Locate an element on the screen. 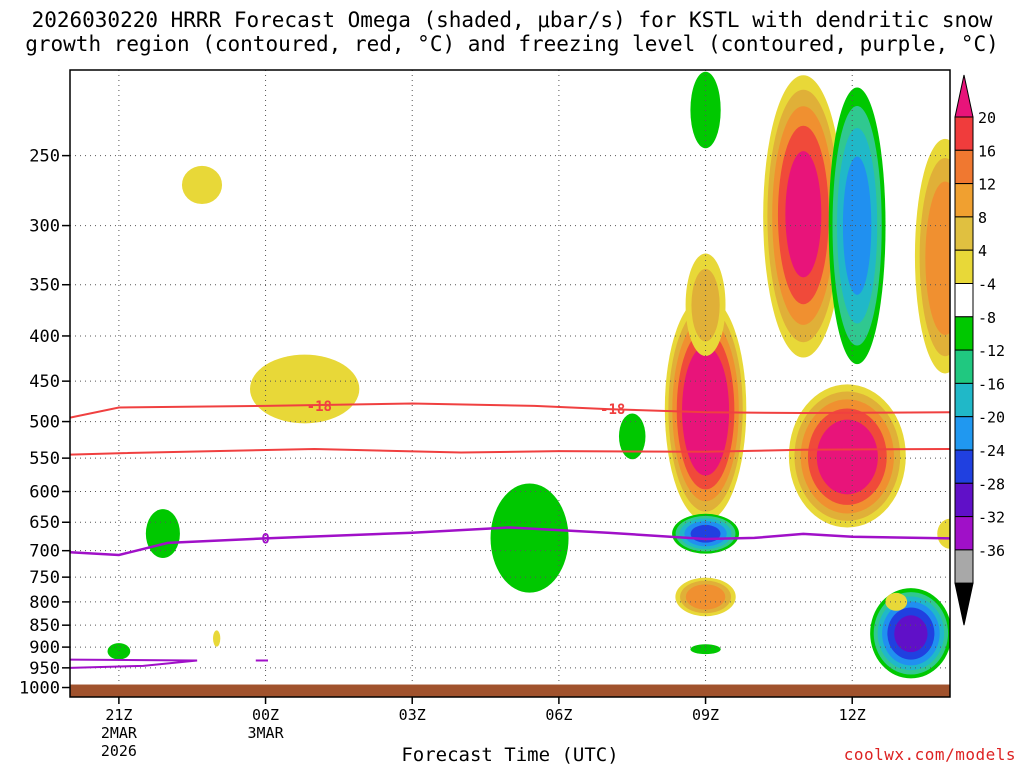 The width and height of the screenshot is (1024, 768). freezing-level-contour is located at coordinates (510, 541).